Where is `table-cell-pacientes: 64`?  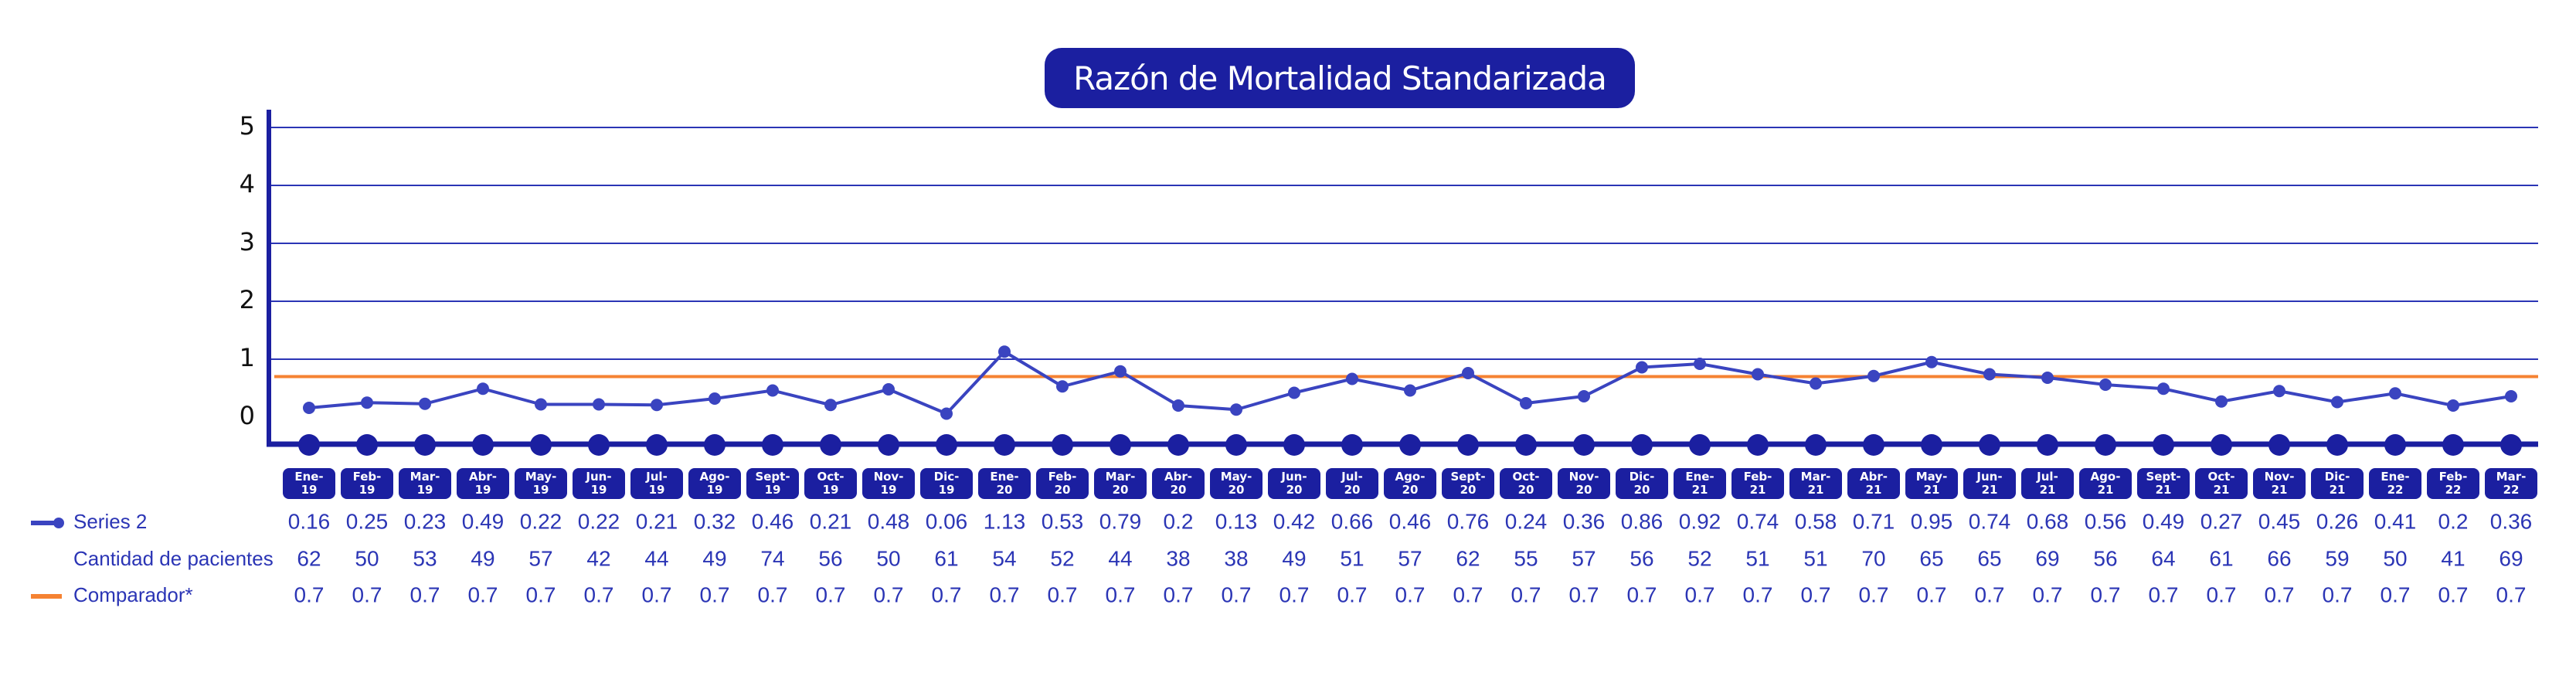
table-cell-pacientes: 64 is located at coordinates (2163, 558).